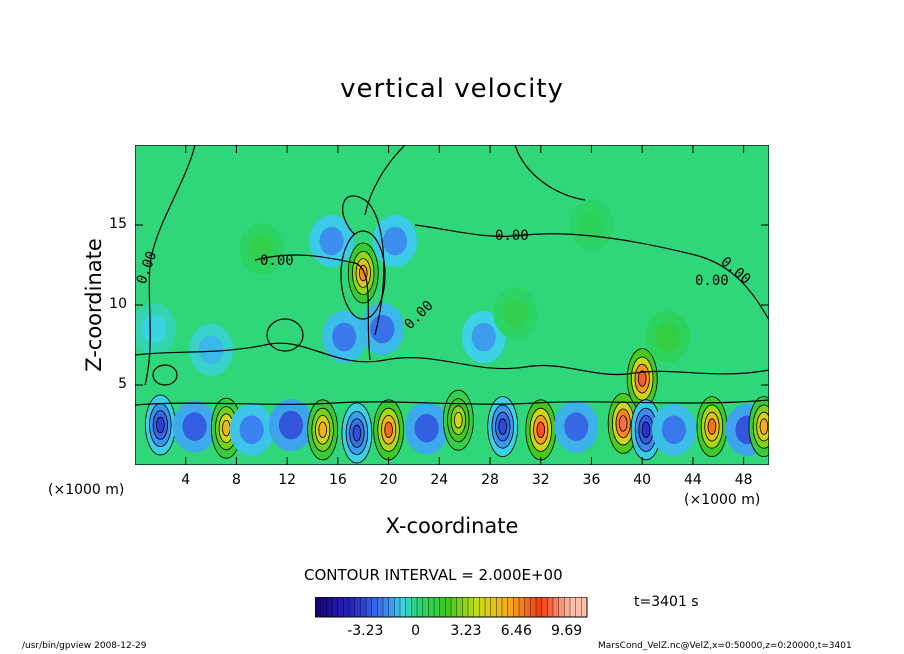 This screenshot has height=654, width=904. What do you see at coordinates (642, 480) in the screenshot?
I see `x-tick-label: 40` at bounding box center [642, 480].